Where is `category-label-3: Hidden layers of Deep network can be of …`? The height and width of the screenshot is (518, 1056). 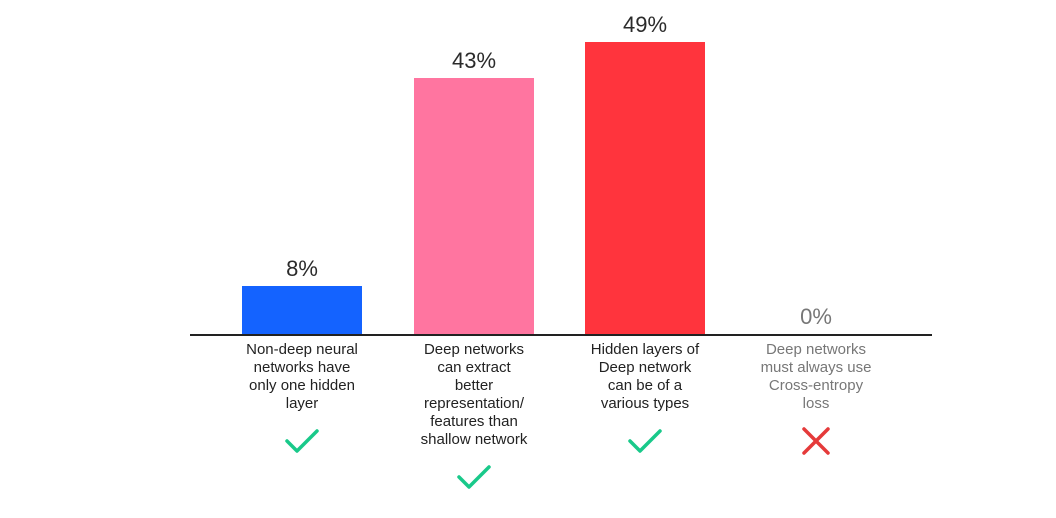 category-label-3: Hidden layers of Deep network can be of … is located at coordinates (645, 376).